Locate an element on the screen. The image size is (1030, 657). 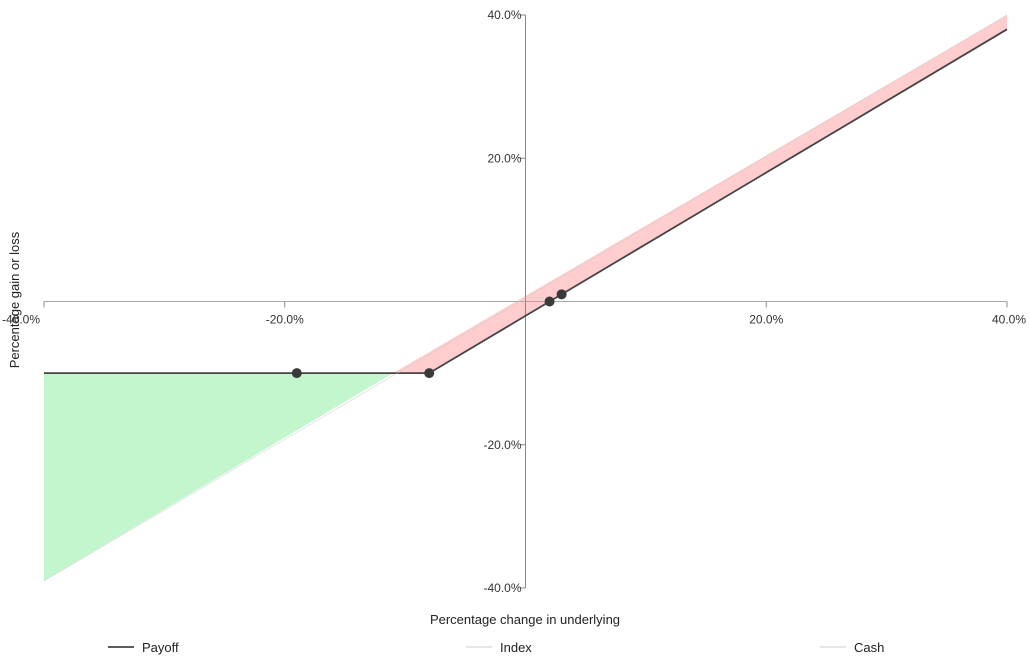
data-markers is located at coordinates (429, 334).